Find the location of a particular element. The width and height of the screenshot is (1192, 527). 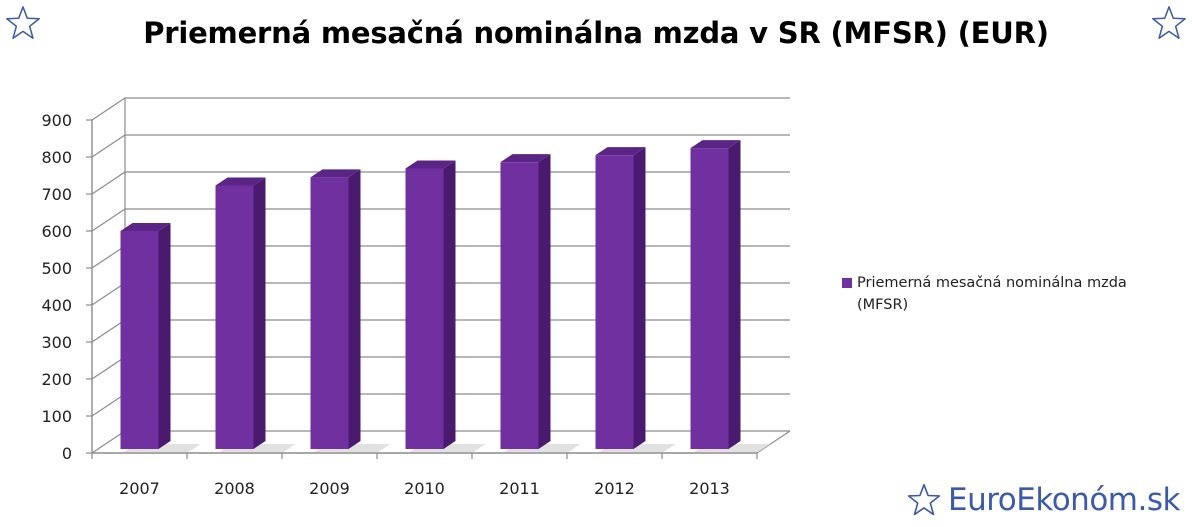

x-tick-label: 2009 is located at coordinates (329, 488).